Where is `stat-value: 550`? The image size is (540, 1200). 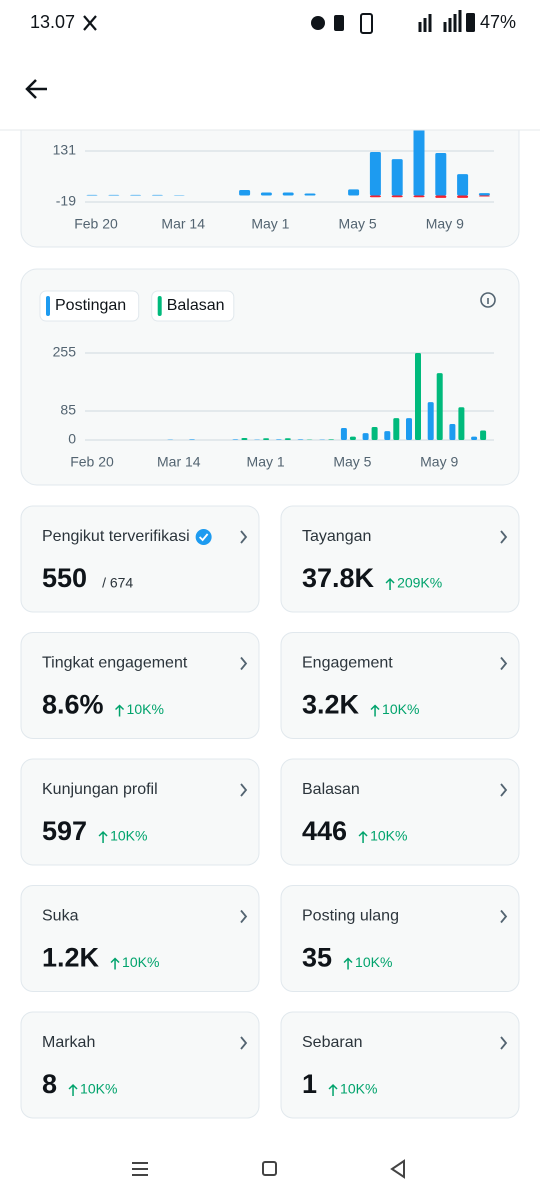
stat-value: 550 is located at coordinates (64, 578).